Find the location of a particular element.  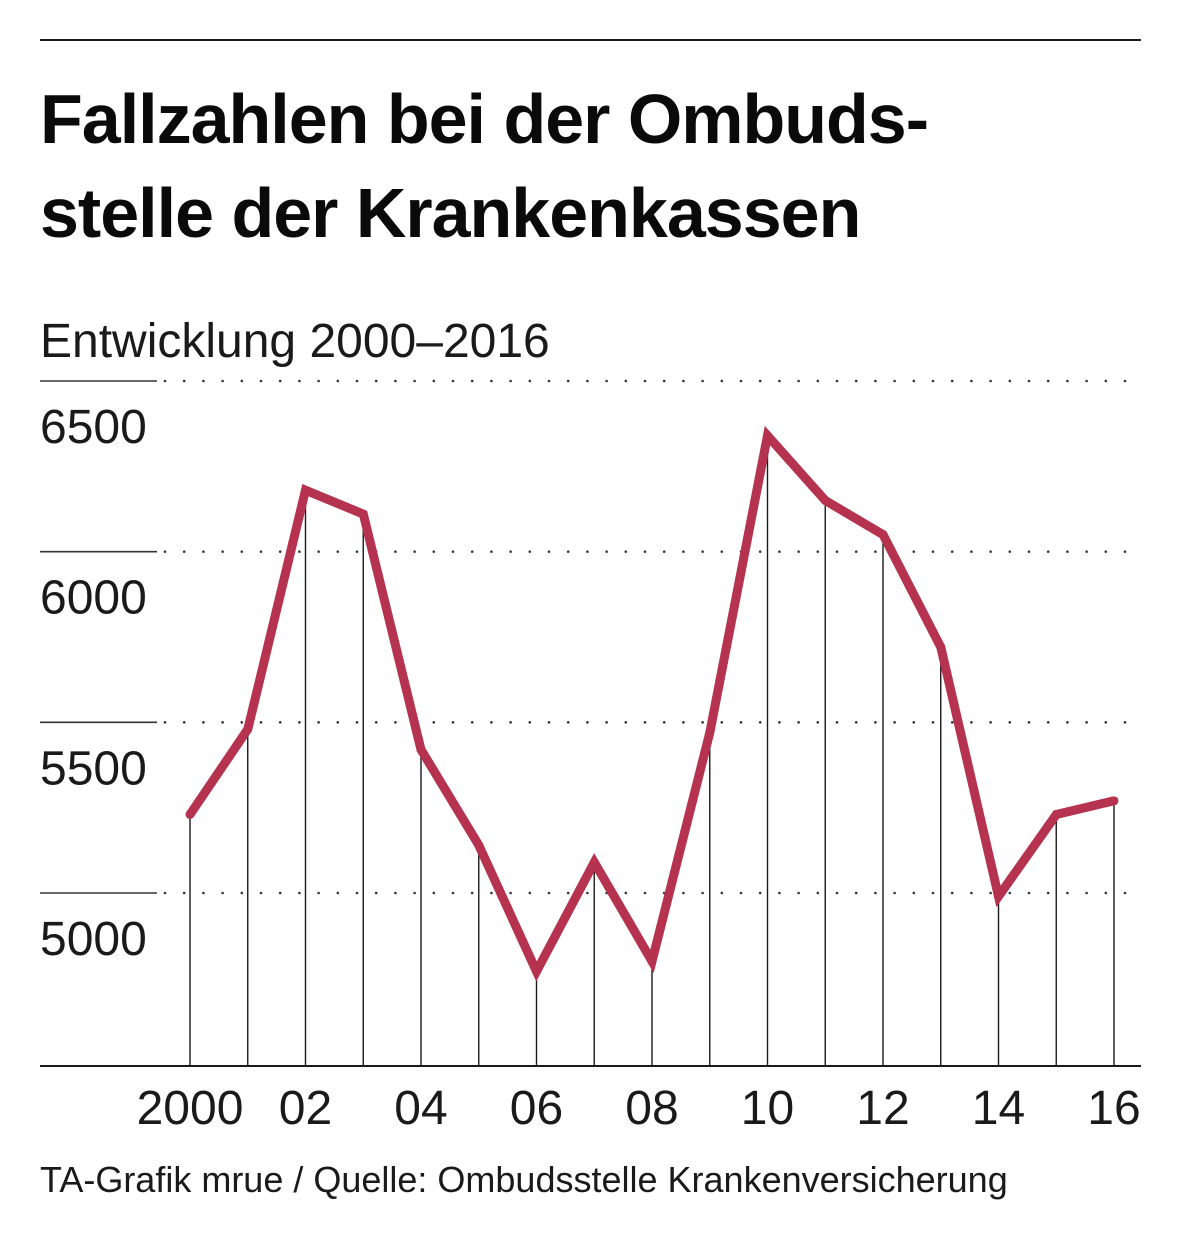

data-point-2014 is located at coordinates (998, 896).